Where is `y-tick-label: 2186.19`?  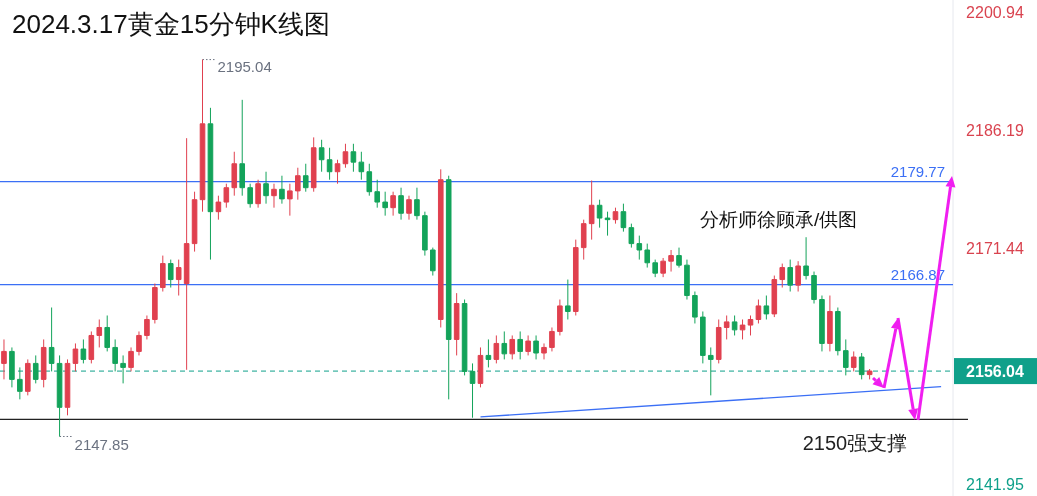 y-tick-label: 2186.19 is located at coordinates (995, 131).